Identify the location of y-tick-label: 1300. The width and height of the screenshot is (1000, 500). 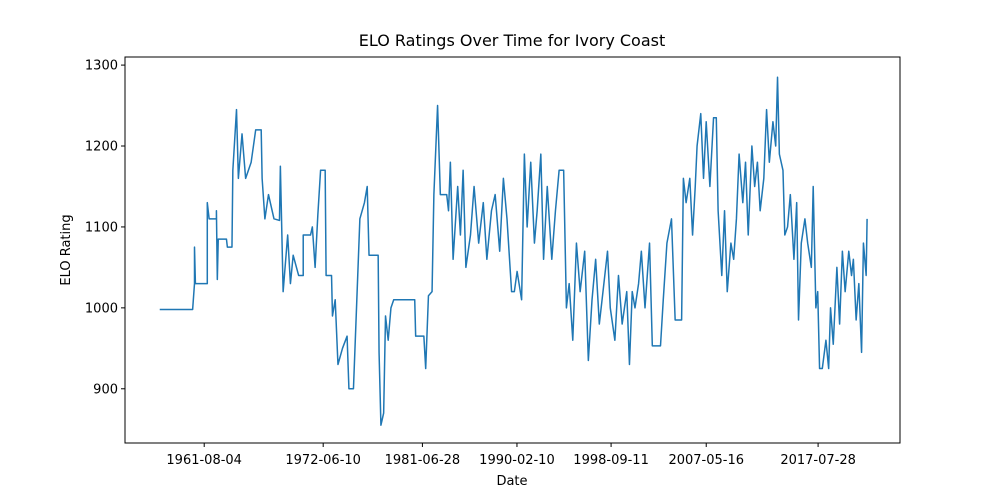
(101, 66).